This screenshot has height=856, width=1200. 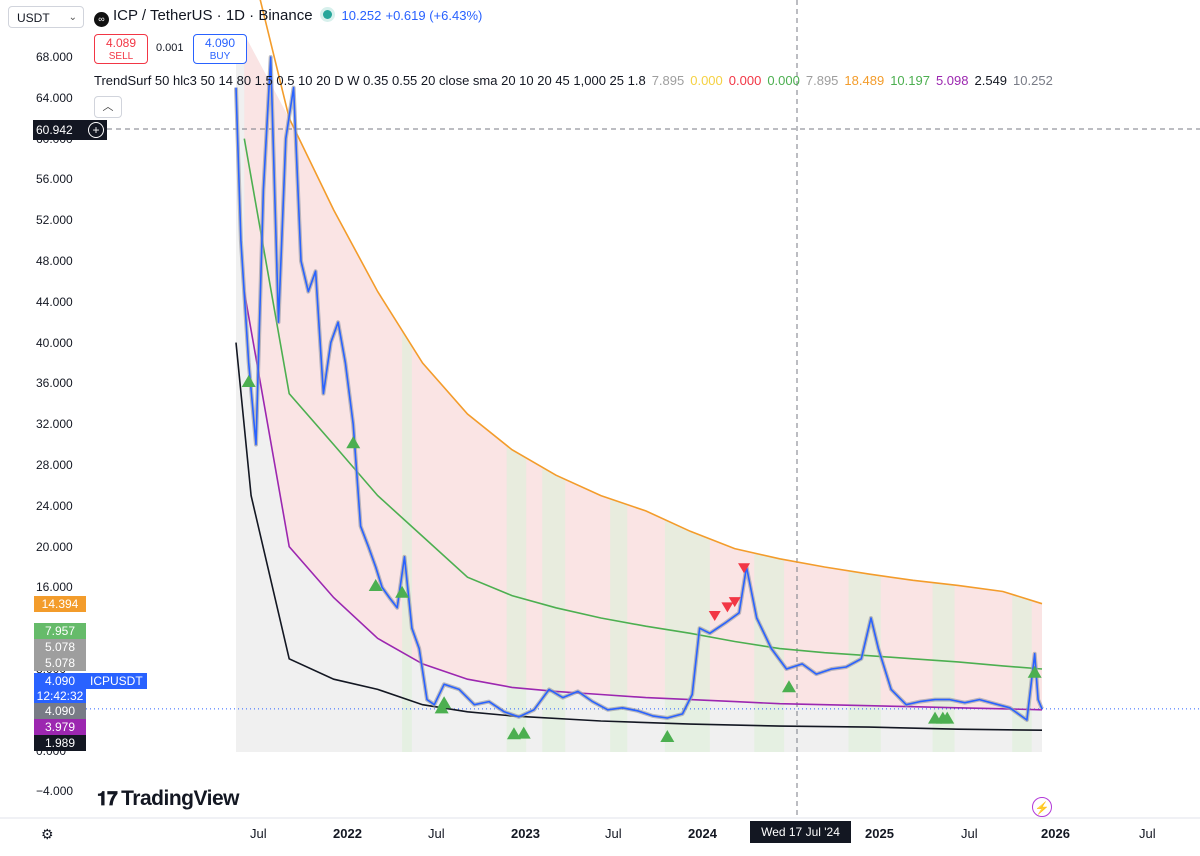 I want to click on price-axis-tag: 7.957, so click(x=60, y=631).